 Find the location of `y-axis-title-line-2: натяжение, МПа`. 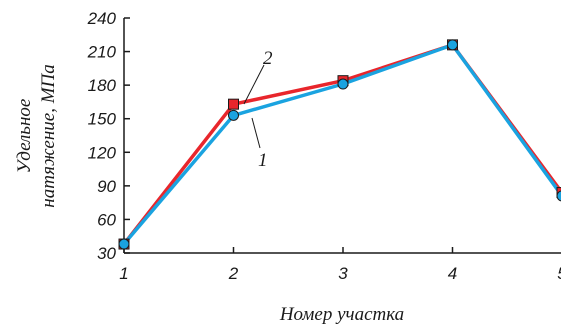

y-axis-title-line-2: натяжение, МПа is located at coordinates (48, 135).